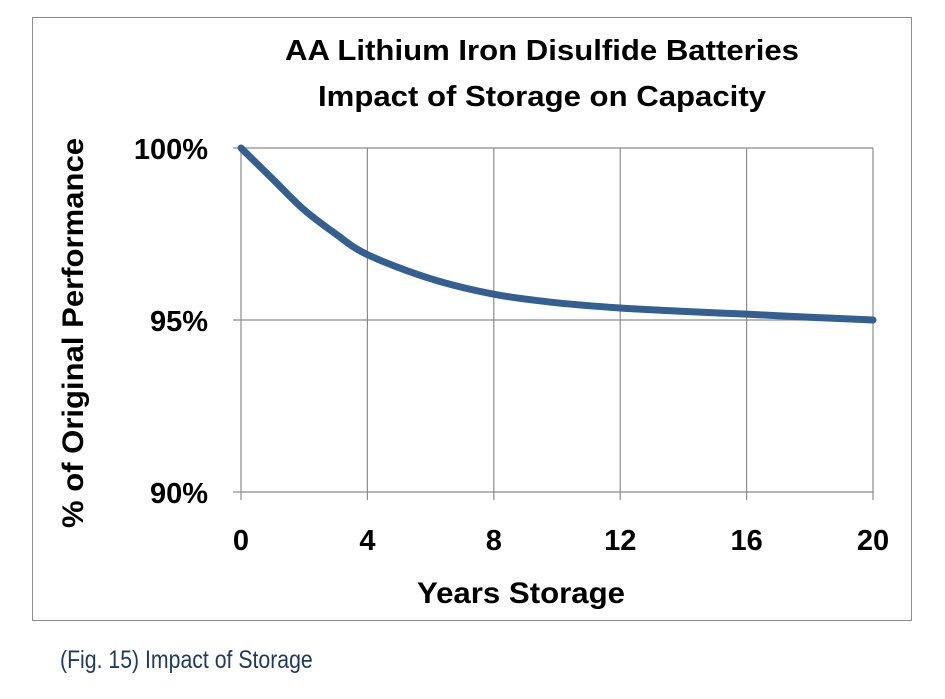 The height and width of the screenshot is (699, 945). Describe the element at coordinates (367, 541) in the screenshot. I see `x-tick-label: 4` at that location.